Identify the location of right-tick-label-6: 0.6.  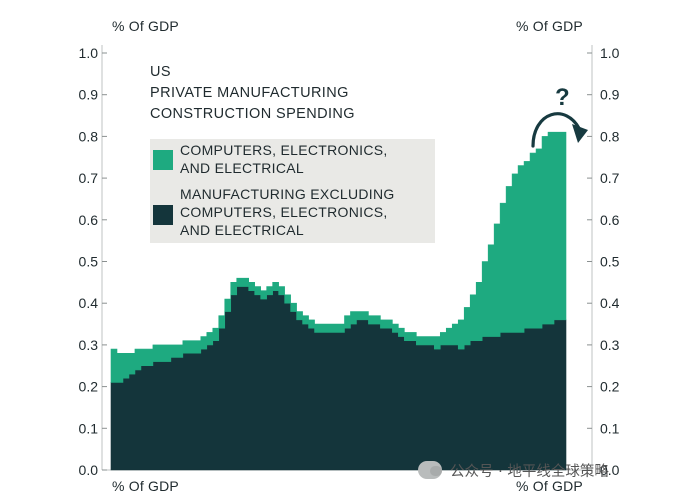
(610, 220).